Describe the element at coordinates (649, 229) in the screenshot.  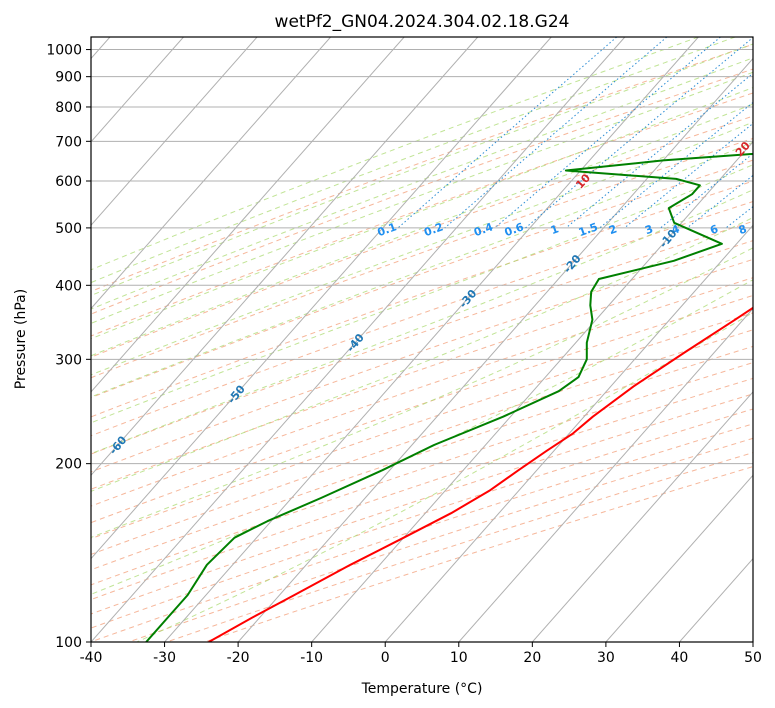
I see `mixing-ratio-label: 3` at that location.